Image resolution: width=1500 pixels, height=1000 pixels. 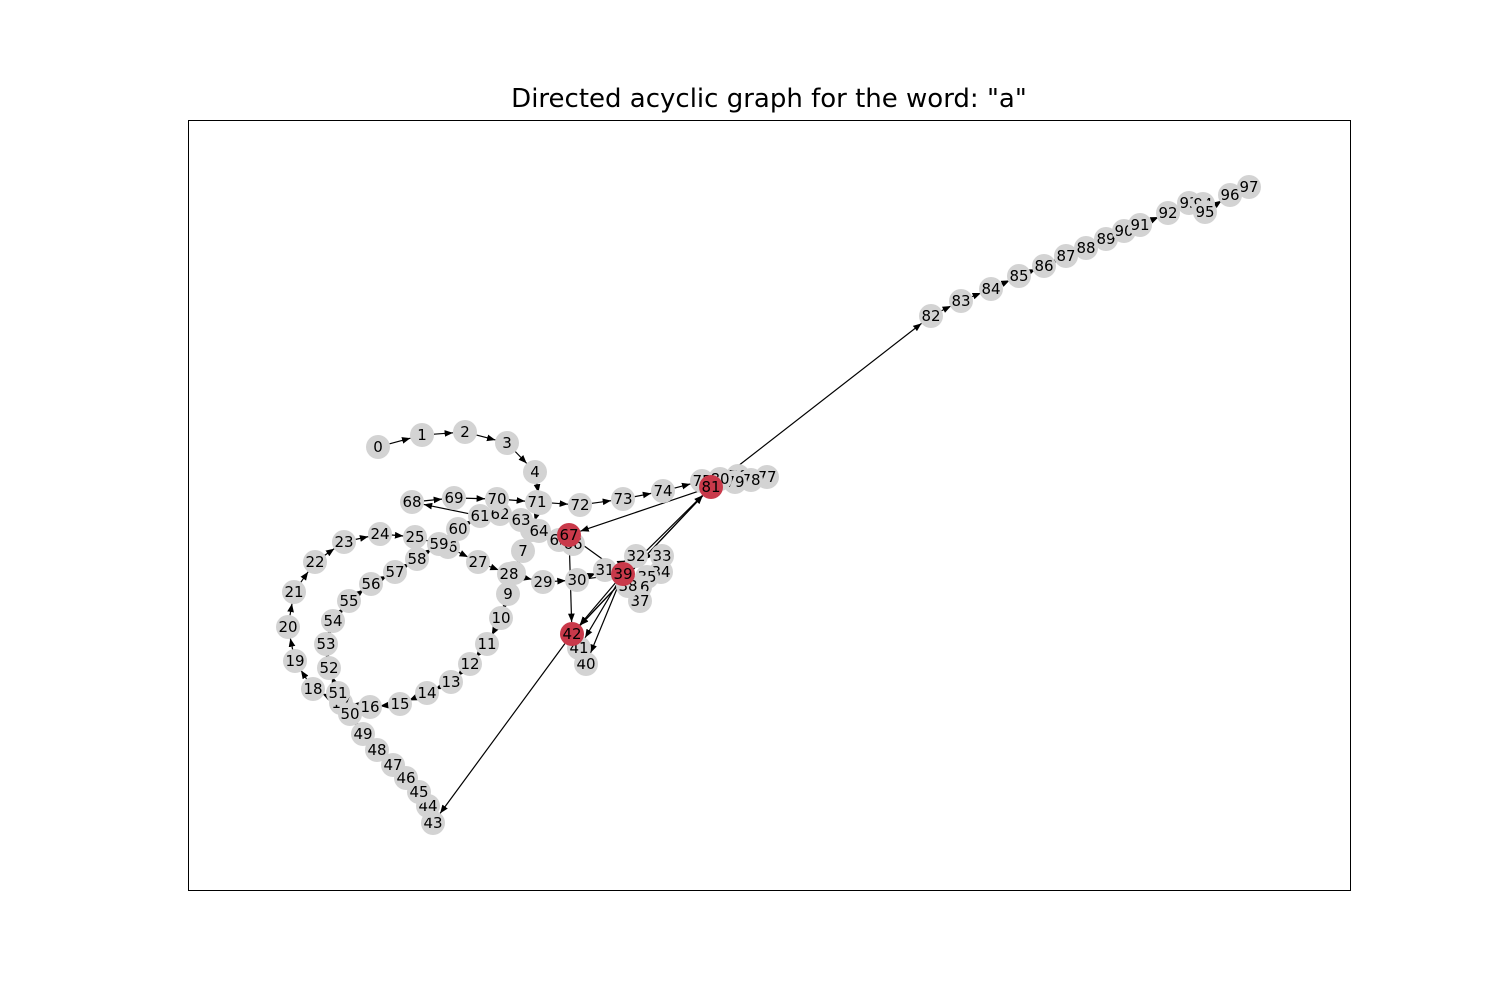 I want to click on node-28: 28, so click(x=509, y=574).